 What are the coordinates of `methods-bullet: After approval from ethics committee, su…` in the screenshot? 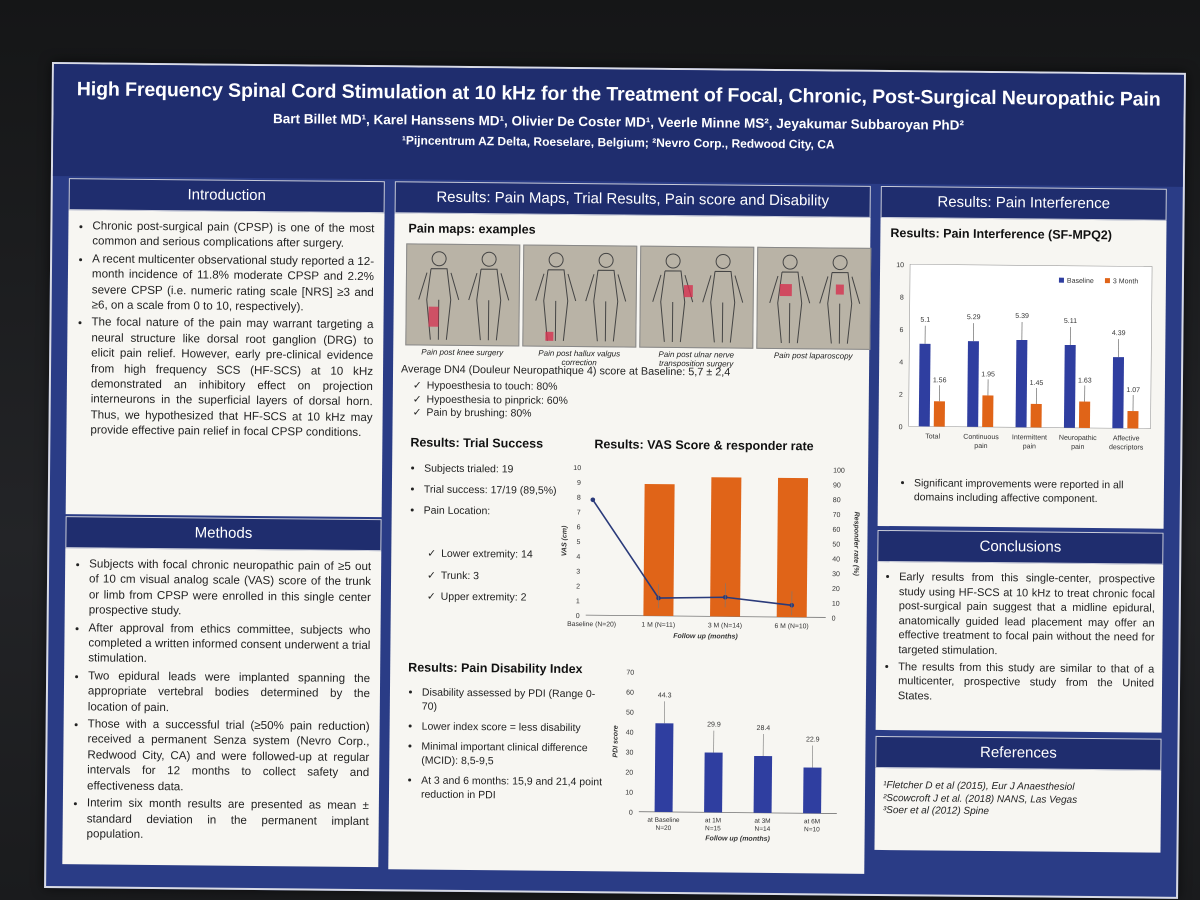 It's located at (229, 644).